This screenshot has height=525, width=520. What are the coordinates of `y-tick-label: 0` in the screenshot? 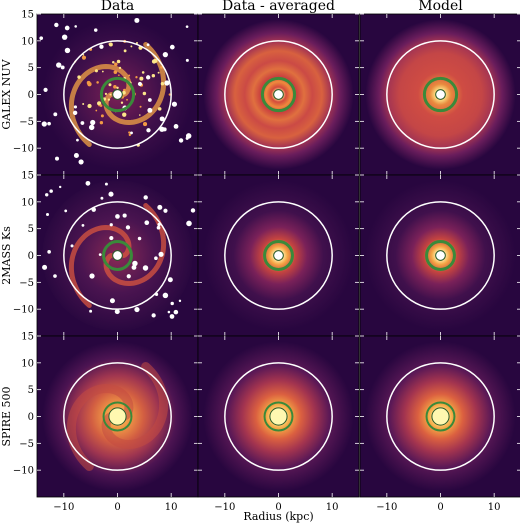 It's located at (31, 256).